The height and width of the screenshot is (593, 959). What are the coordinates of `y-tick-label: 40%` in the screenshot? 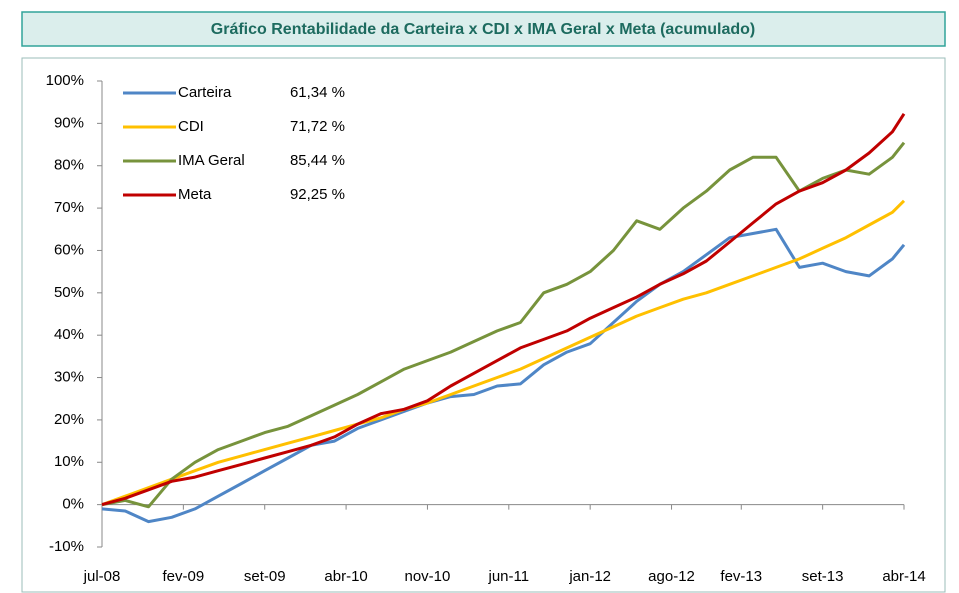 It's located at (69, 334).